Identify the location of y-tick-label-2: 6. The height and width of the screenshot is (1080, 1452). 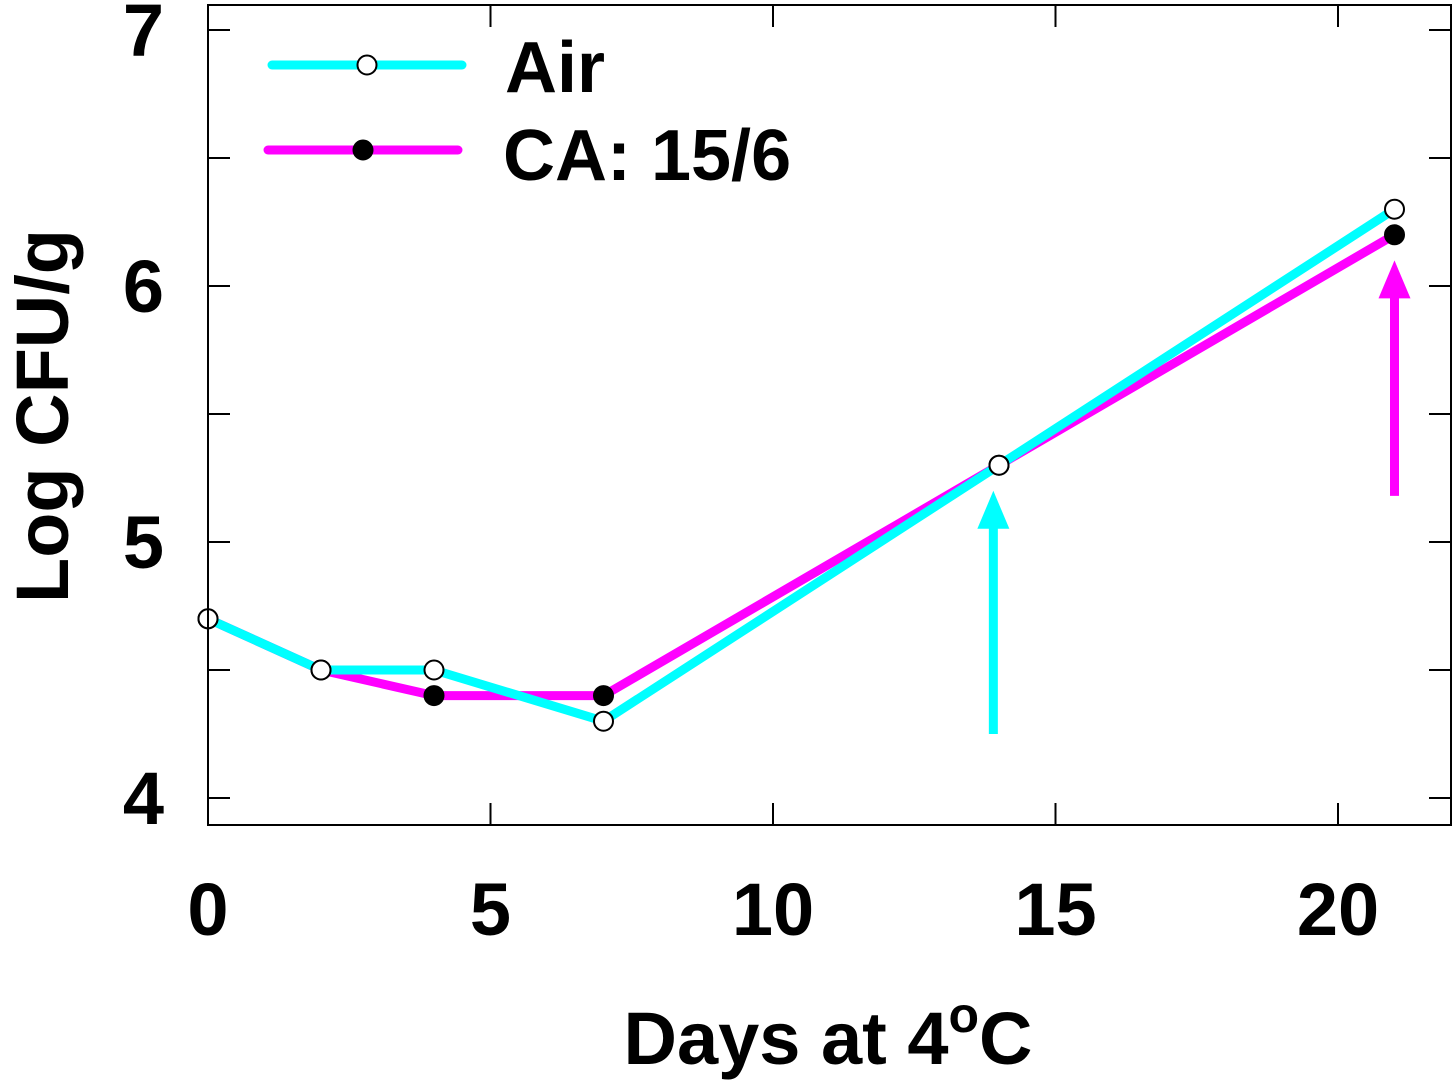
(143, 286).